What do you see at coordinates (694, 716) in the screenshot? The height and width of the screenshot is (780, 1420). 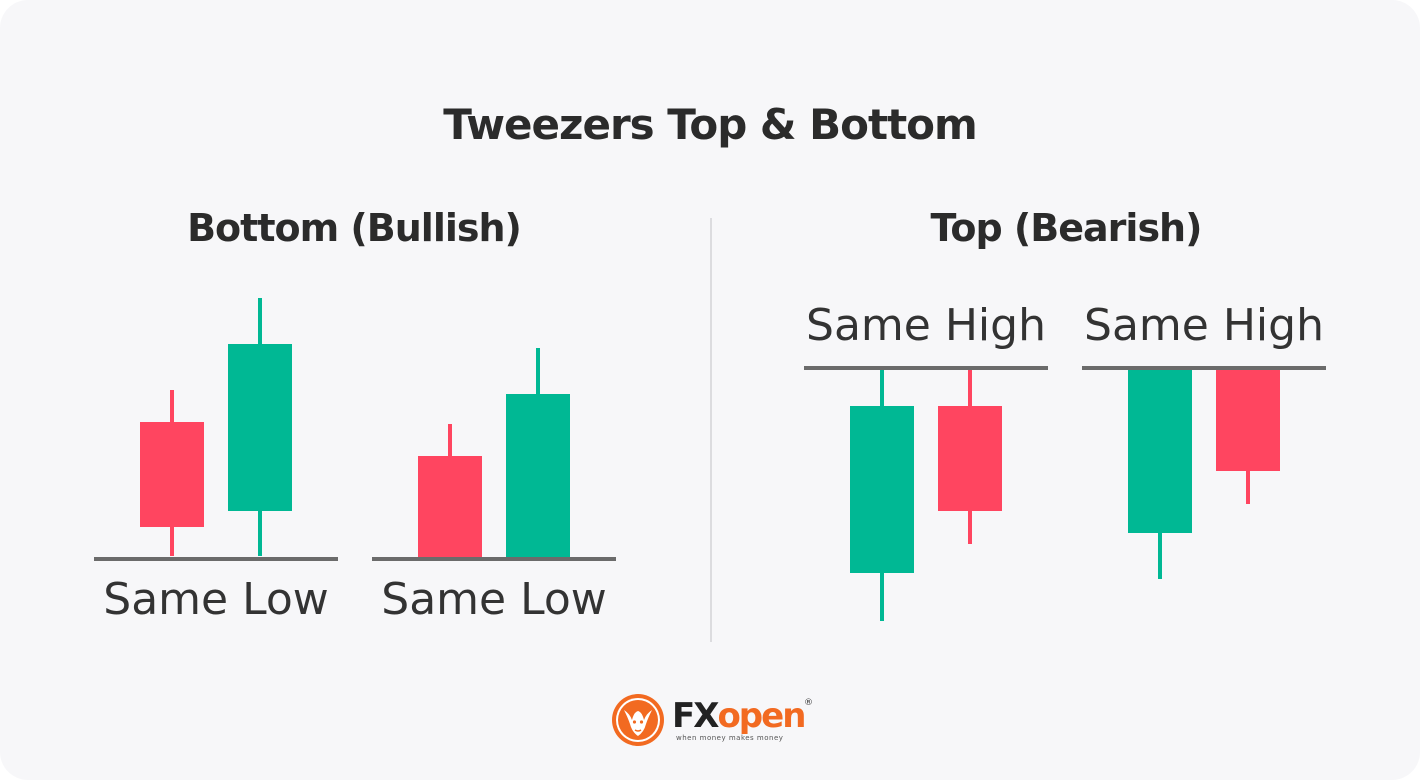 I see `brand-fx: FX` at bounding box center [694, 716].